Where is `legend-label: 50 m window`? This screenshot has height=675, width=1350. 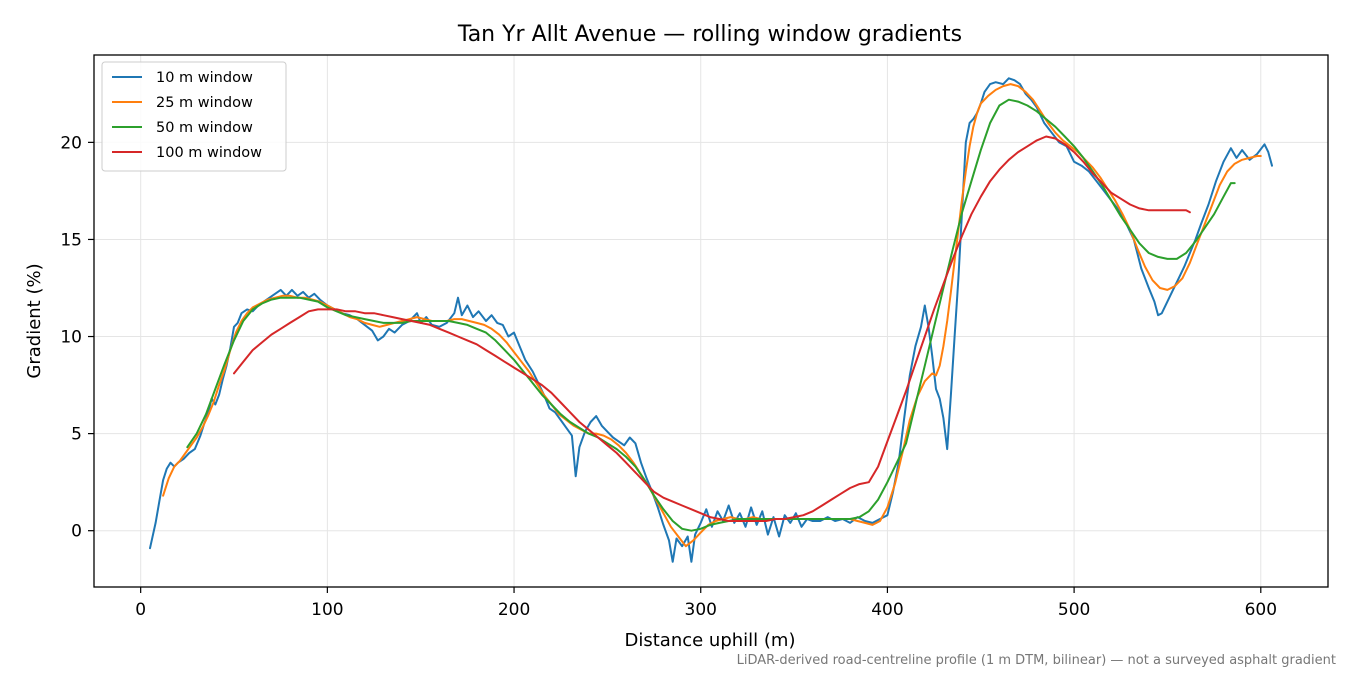
legend-label: 50 m window is located at coordinates (204, 128).